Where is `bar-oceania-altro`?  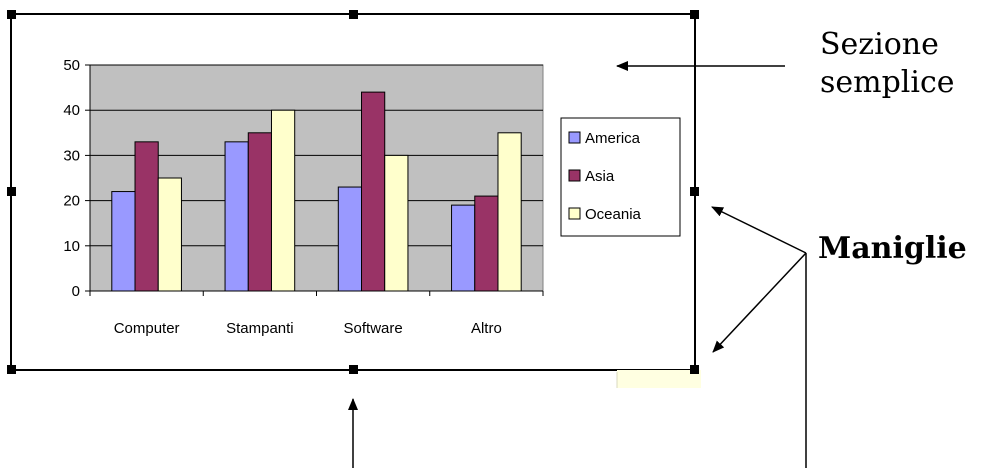
bar-oceania-altro is located at coordinates (509, 212).